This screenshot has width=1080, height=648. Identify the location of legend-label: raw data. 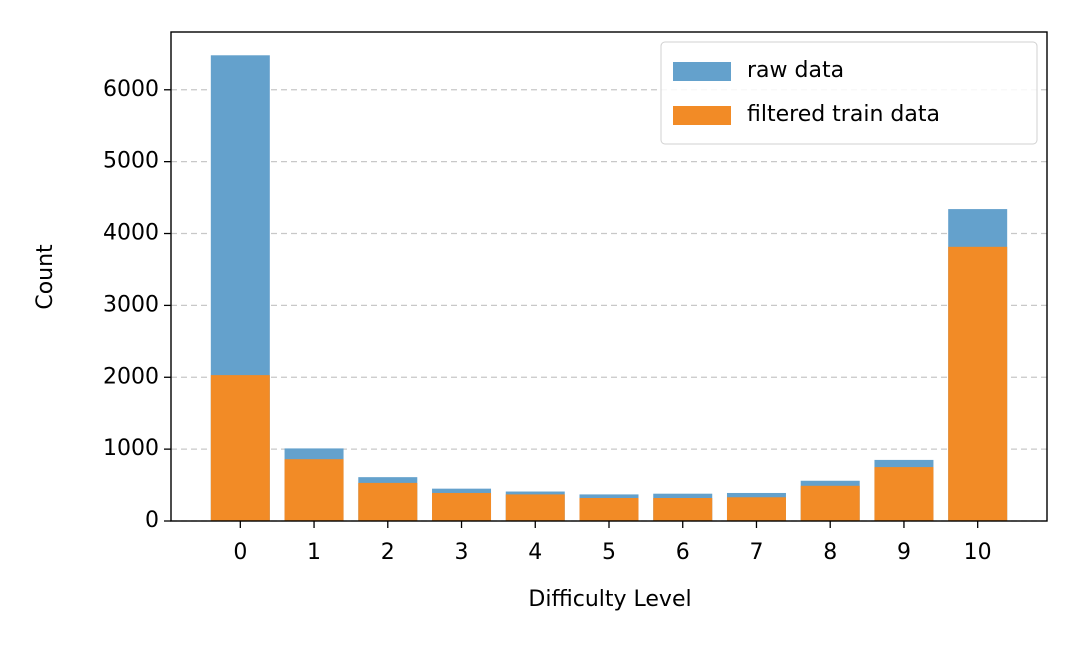
(795, 70).